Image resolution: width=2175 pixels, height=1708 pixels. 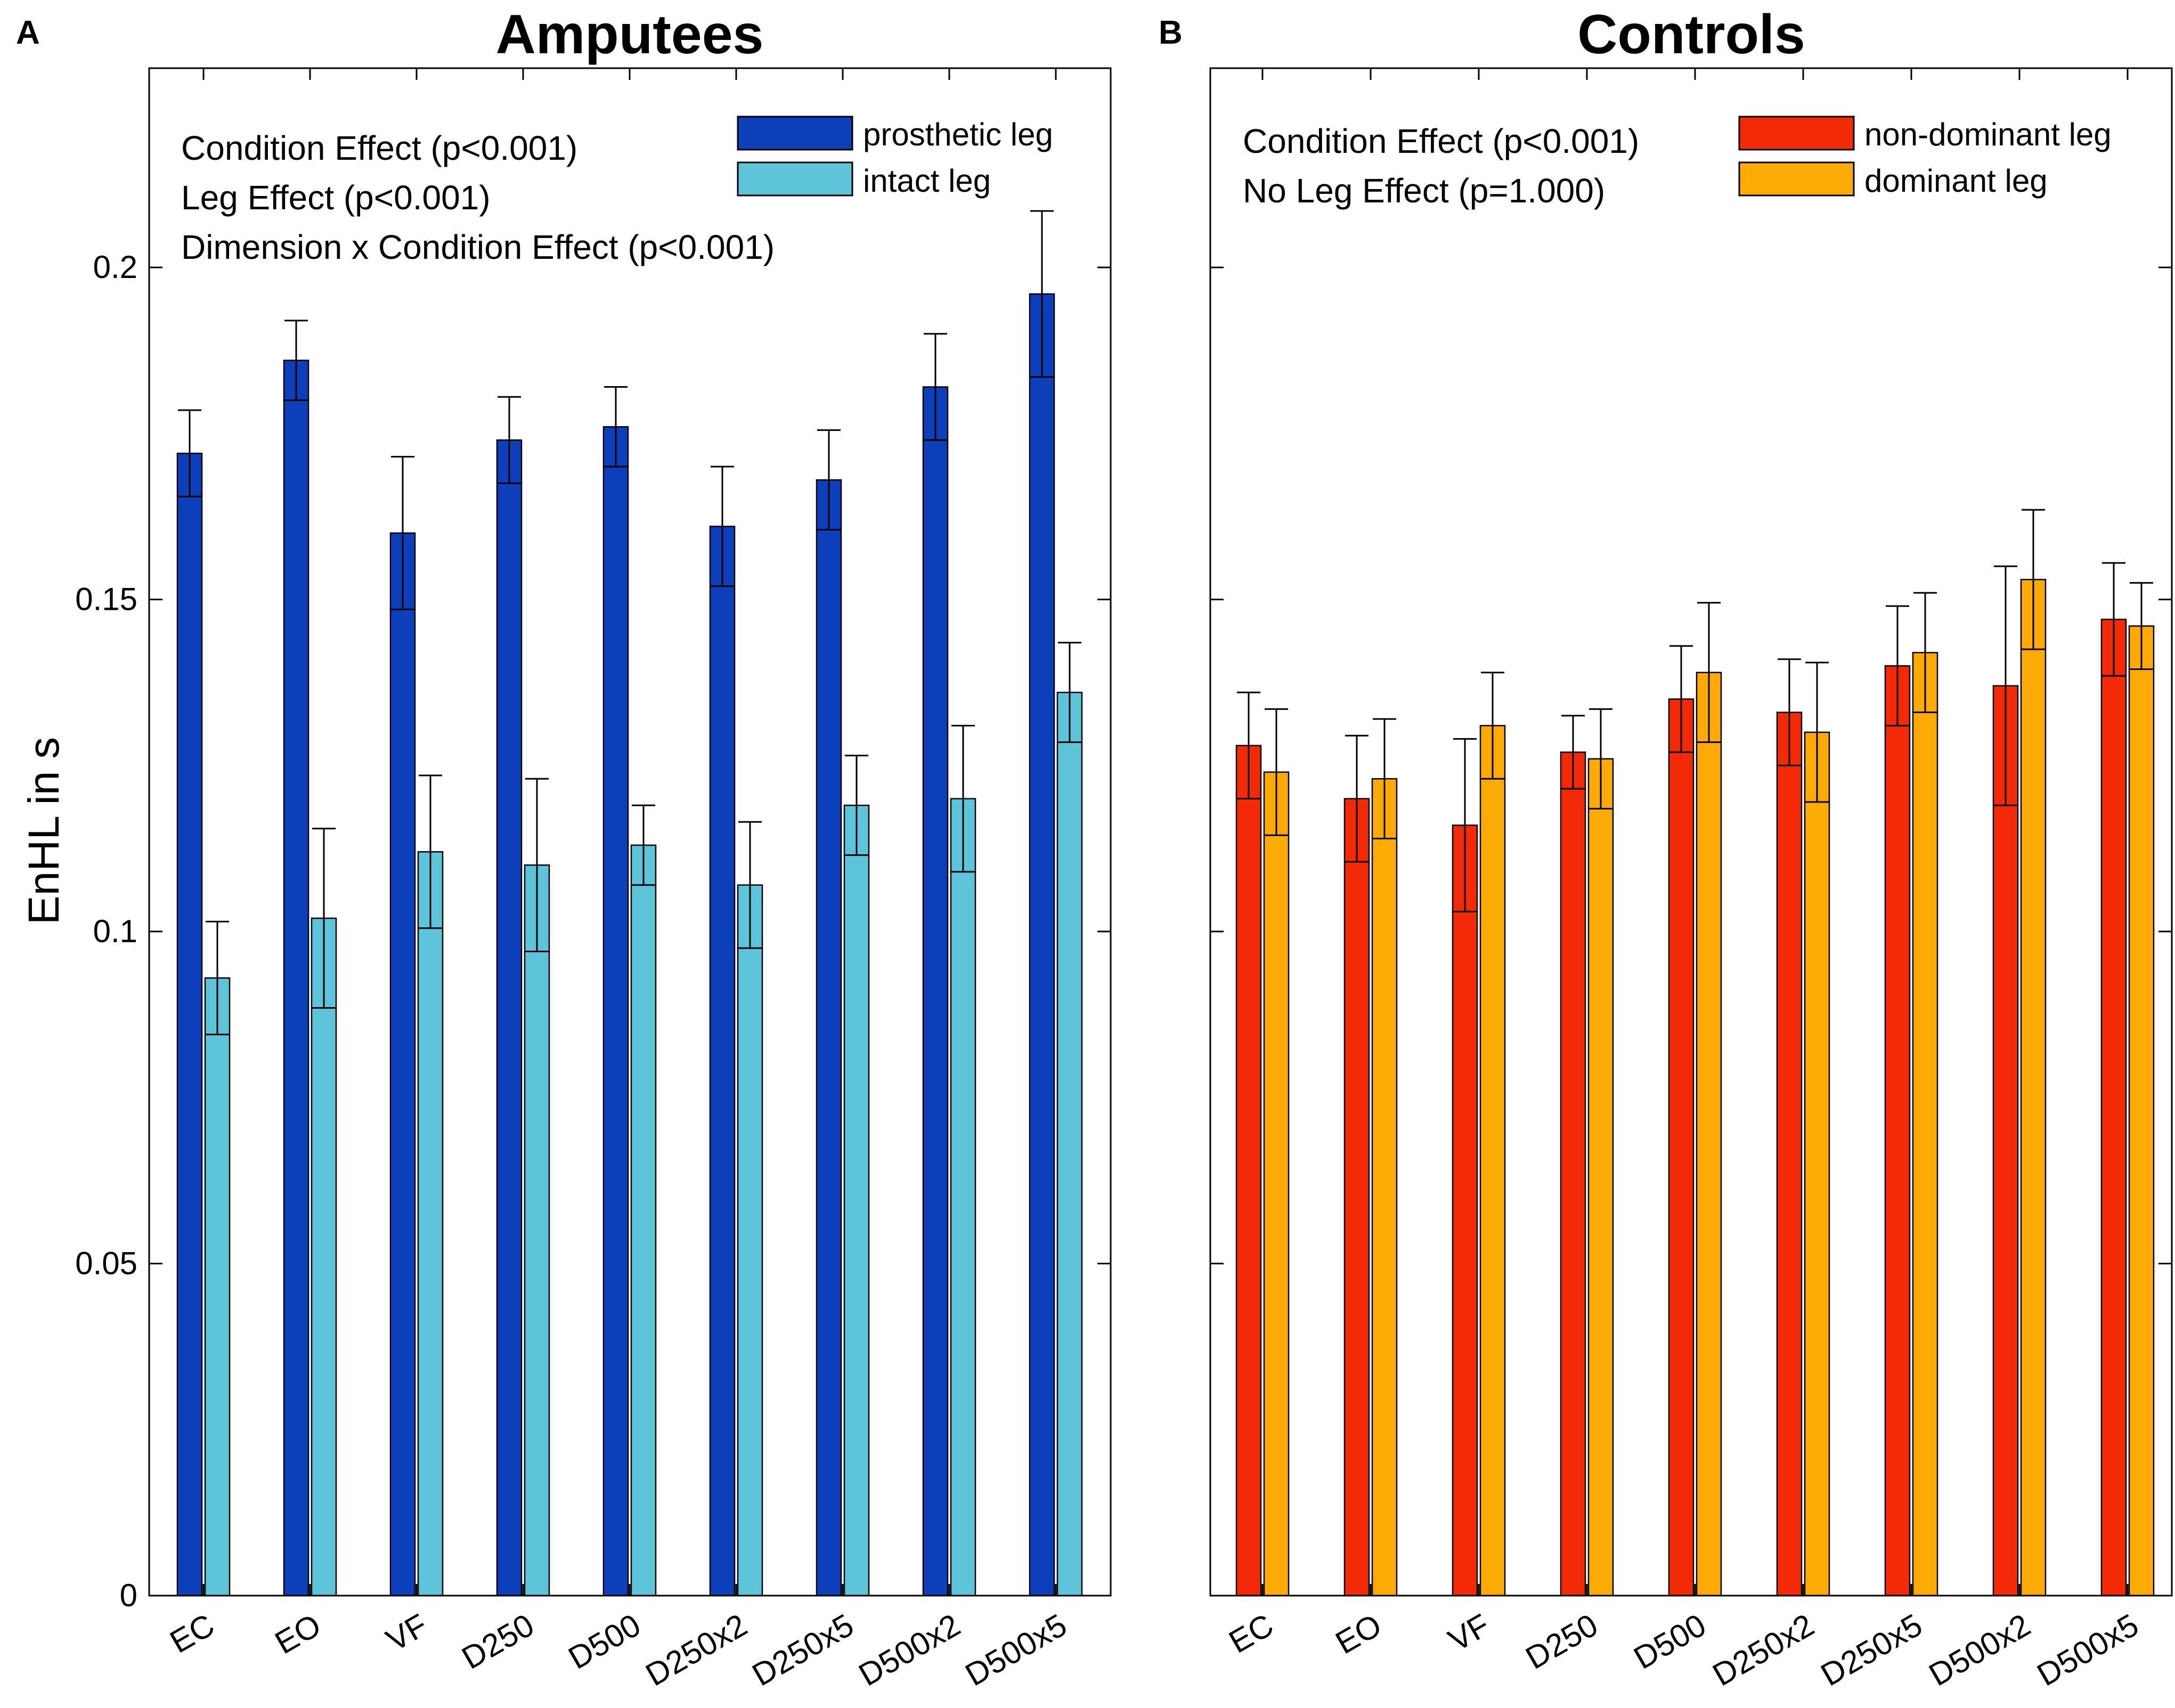 What do you see at coordinates (1573, 1174) in the screenshot?
I see `bar-non-dominant-leg-d250` at bounding box center [1573, 1174].